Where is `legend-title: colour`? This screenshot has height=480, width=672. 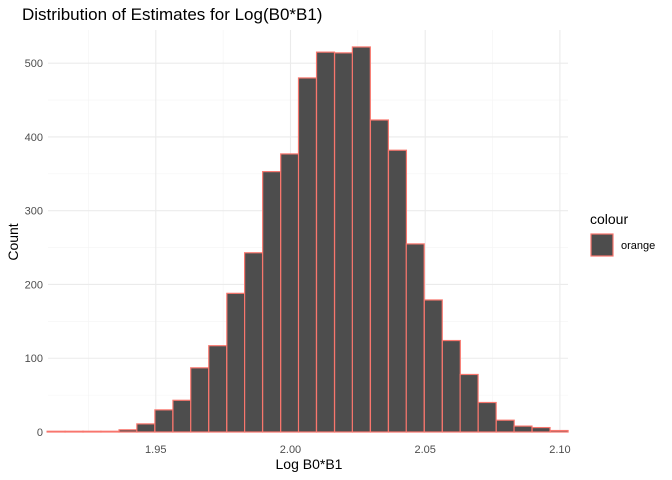
legend-title: colour is located at coordinates (609, 219).